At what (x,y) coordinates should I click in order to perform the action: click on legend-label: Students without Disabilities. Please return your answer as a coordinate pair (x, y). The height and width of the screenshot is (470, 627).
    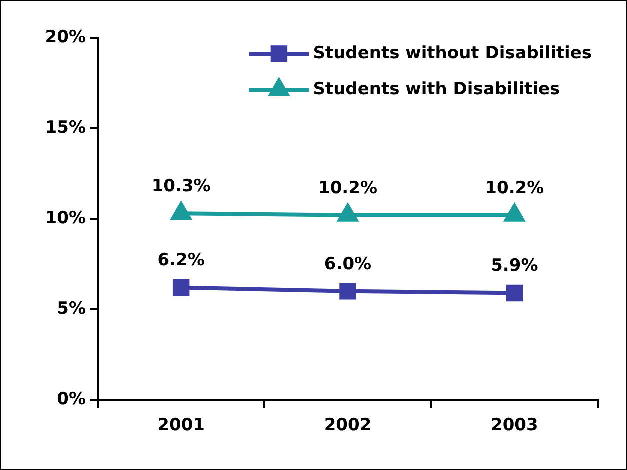
    Looking at the image, I should click on (452, 53).